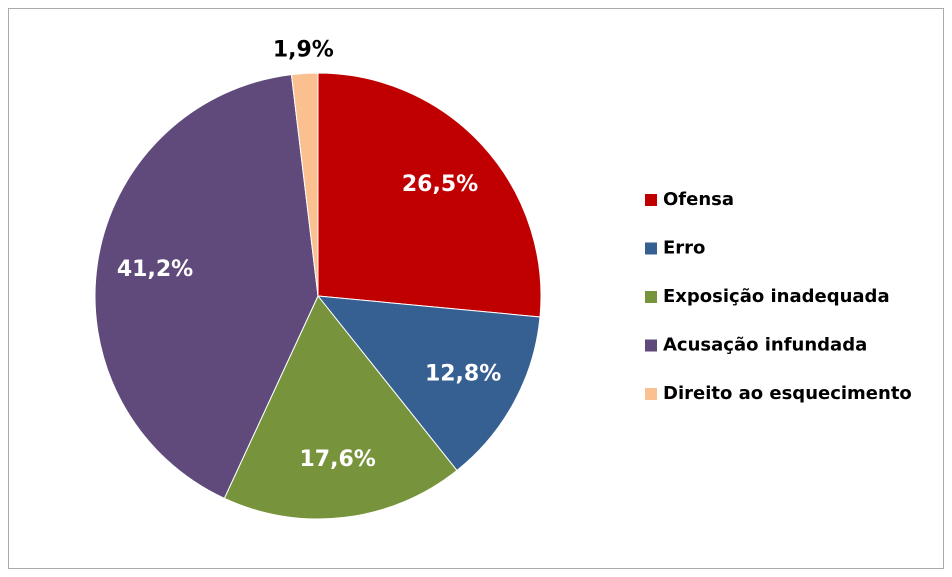 The width and height of the screenshot is (952, 577). I want to click on slice-label: 12,8%, so click(463, 374).